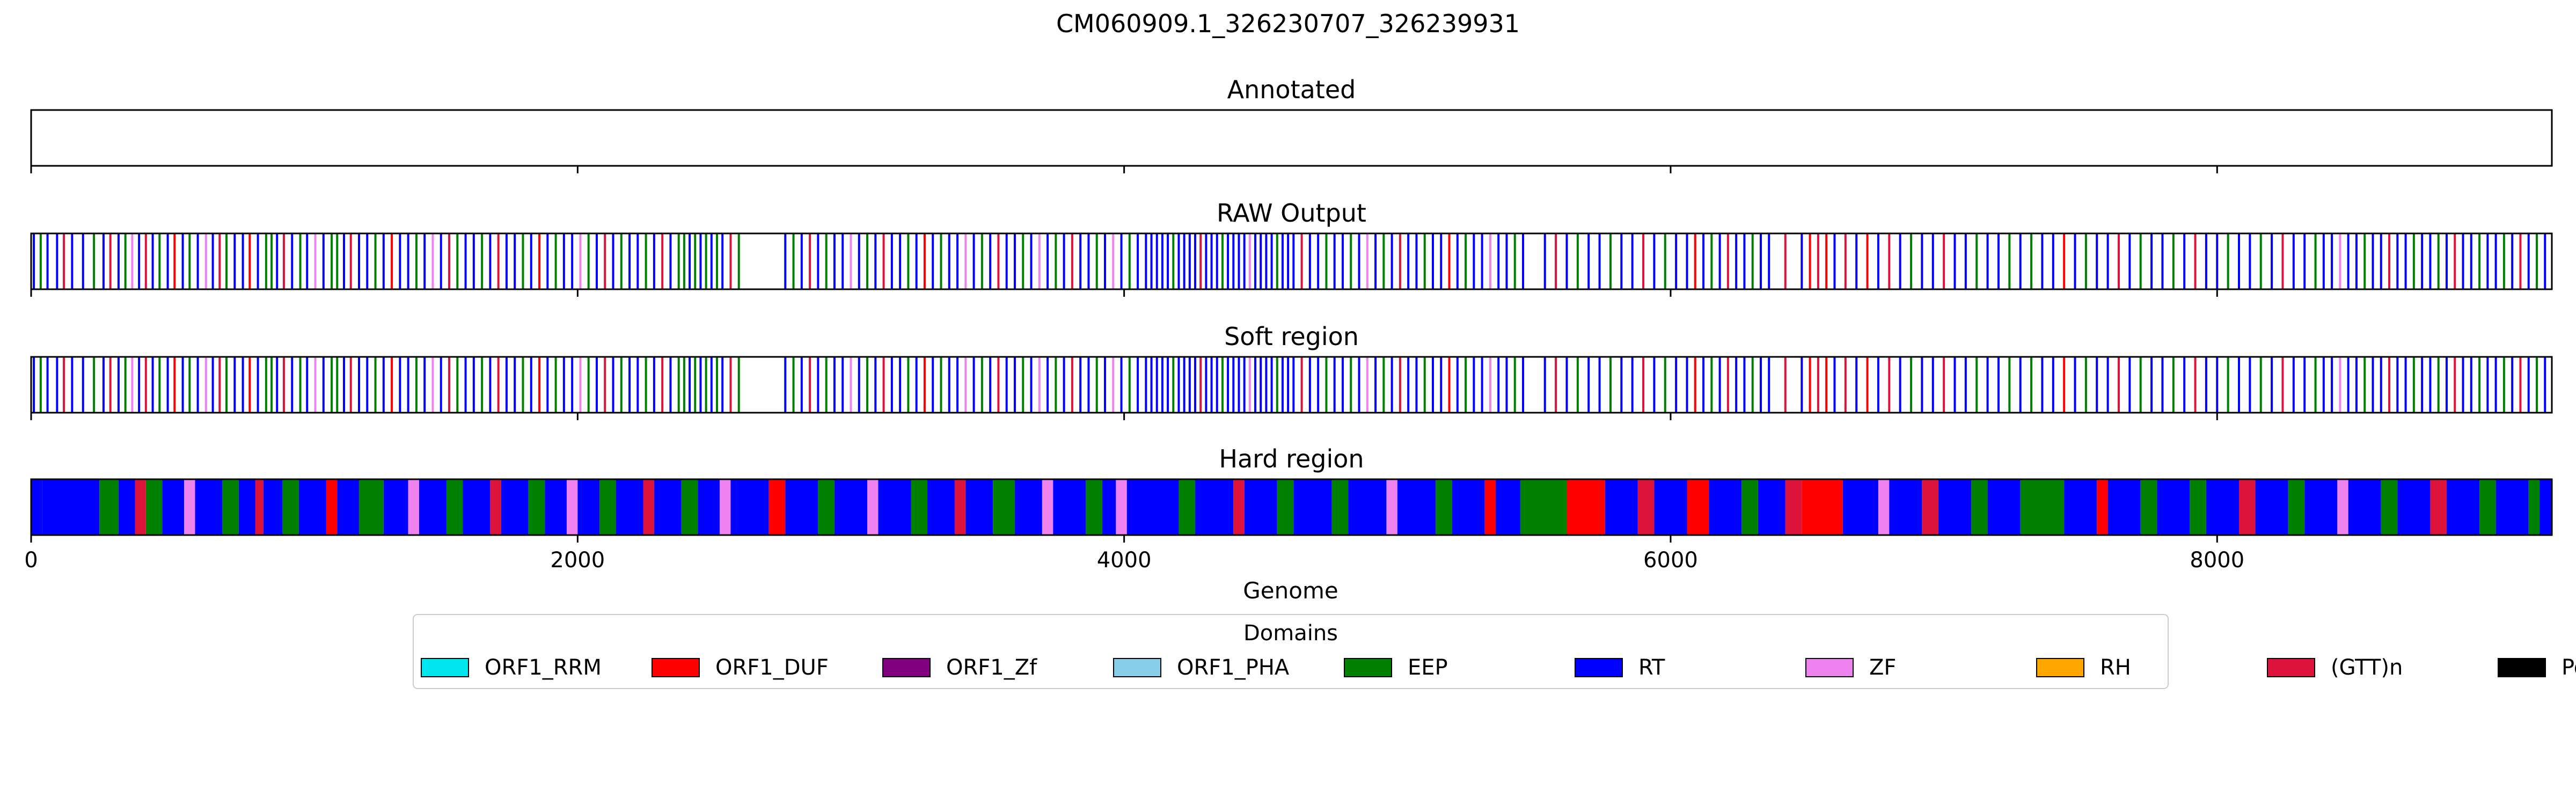 This screenshot has height=805, width=2576. Describe the element at coordinates (772, 667) in the screenshot. I see `legend-label: ORF1_DUF` at that location.